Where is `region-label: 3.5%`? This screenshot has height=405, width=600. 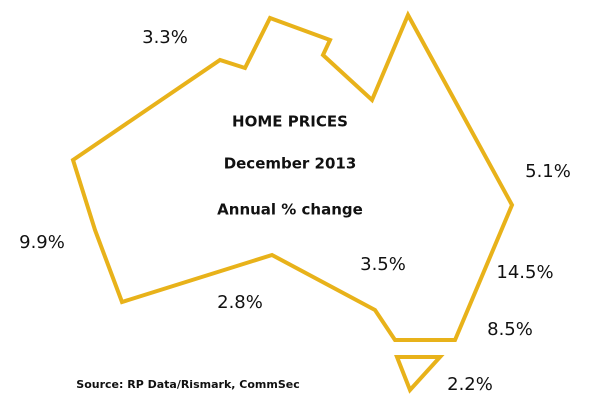
region-label: 3.5% is located at coordinates (383, 264).